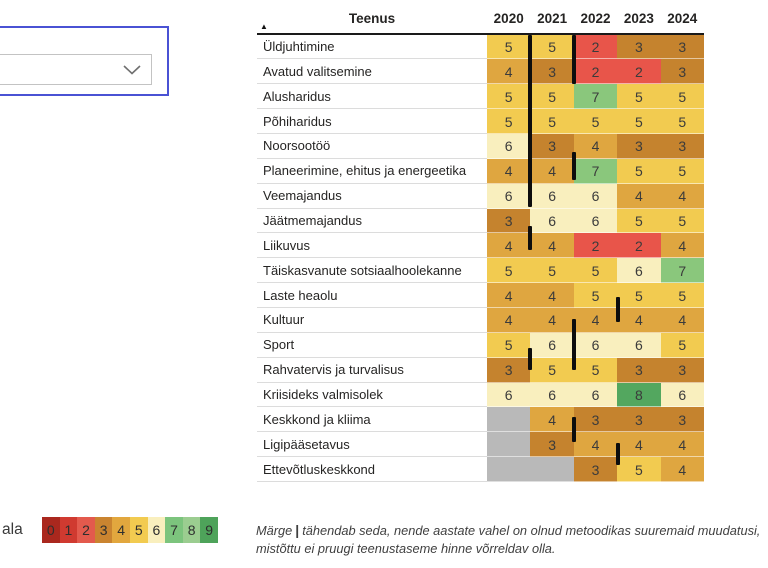 This screenshot has height=568, width=768. I want to click on column-header-year-2020: 2020, so click(508, 18).